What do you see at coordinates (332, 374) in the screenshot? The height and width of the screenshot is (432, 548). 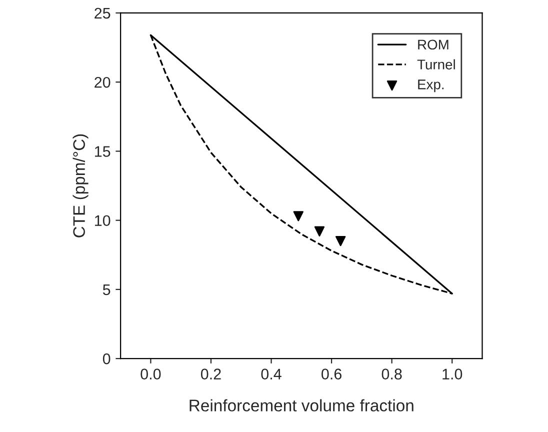 I see `x-tick-label: 0.6` at bounding box center [332, 374].